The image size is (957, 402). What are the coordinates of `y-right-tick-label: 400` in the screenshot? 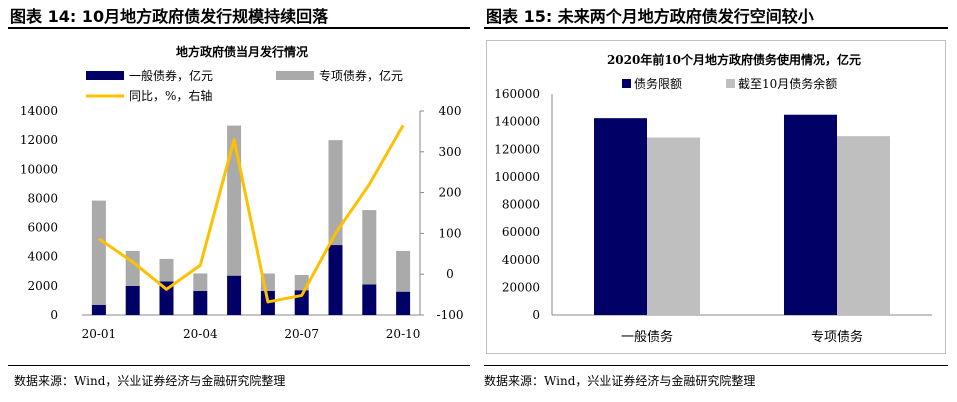 It's located at (450, 111).